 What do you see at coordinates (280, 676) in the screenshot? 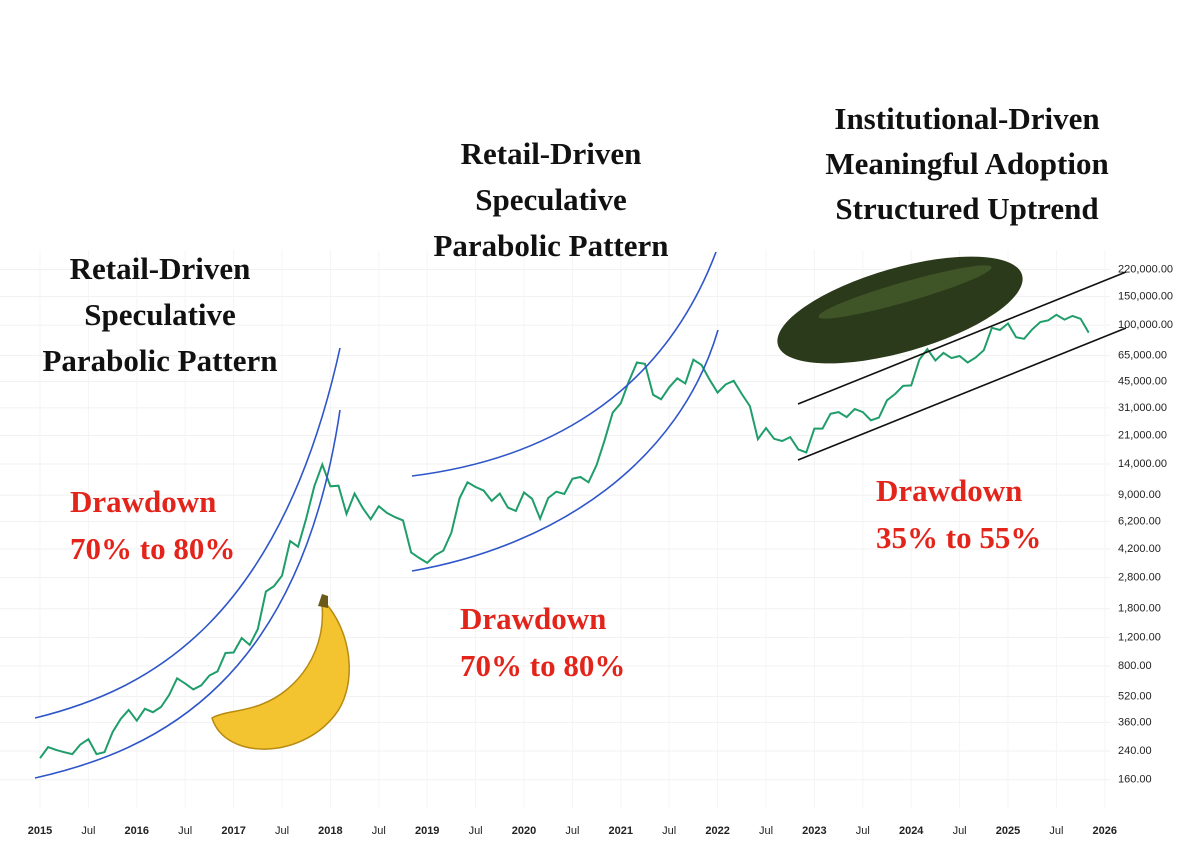
I see `banana-body` at bounding box center [280, 676].